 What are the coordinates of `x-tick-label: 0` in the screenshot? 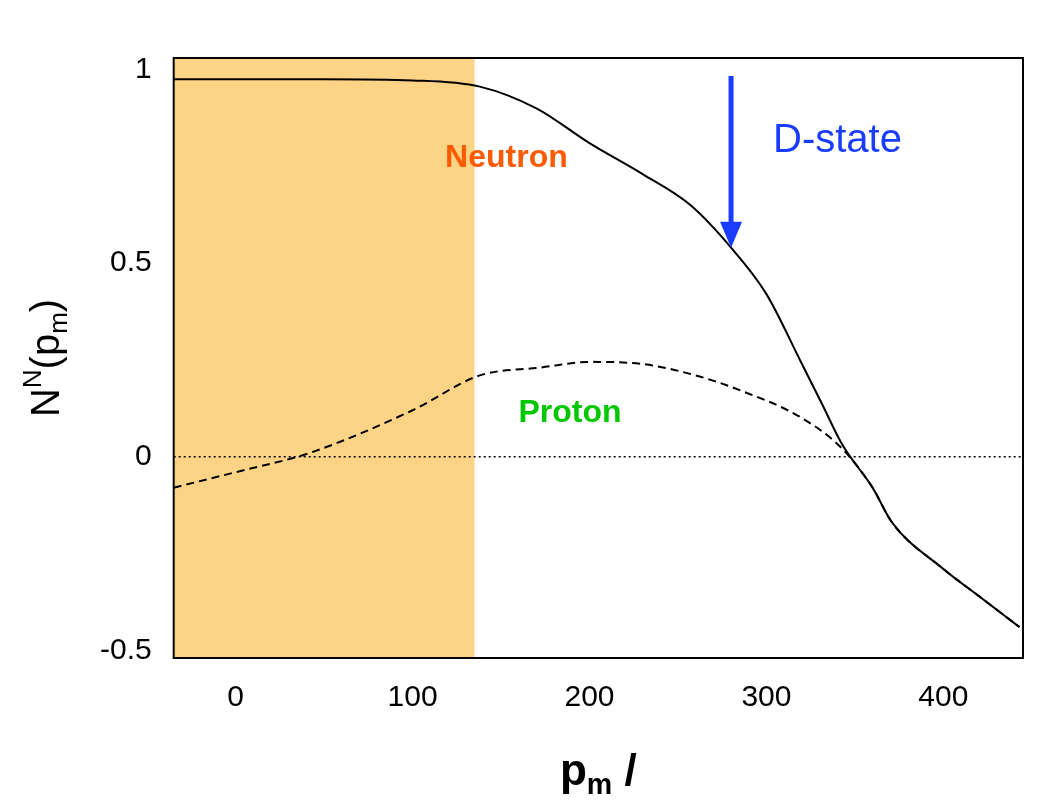 It's located at (235, 696).